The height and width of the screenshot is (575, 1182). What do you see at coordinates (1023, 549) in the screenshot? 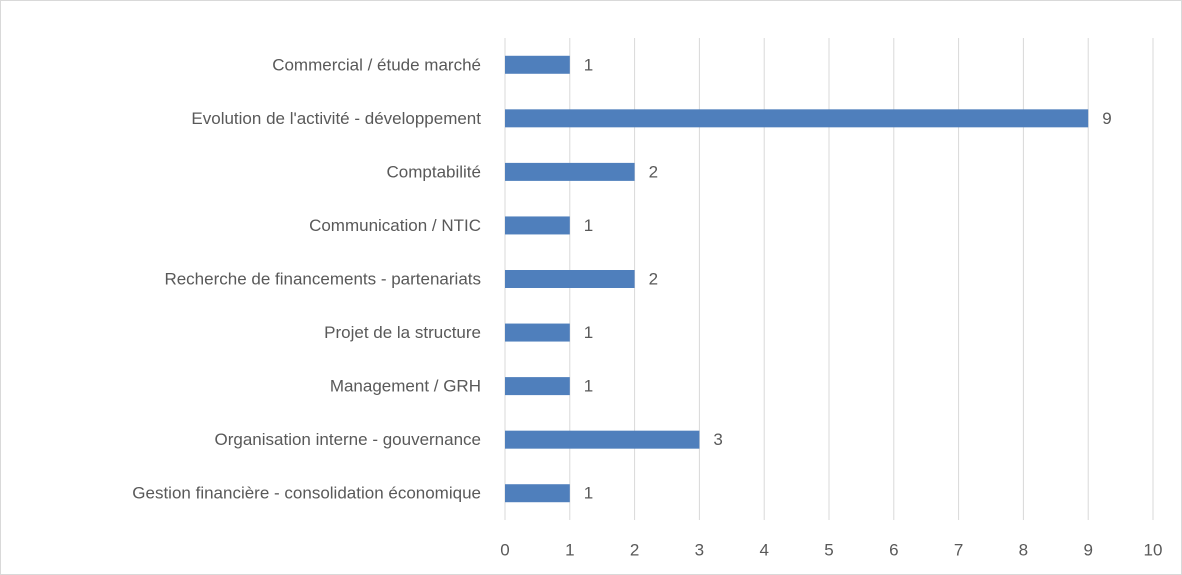
I see `x-tick-label: 8` at bounding box center [1023, 549].